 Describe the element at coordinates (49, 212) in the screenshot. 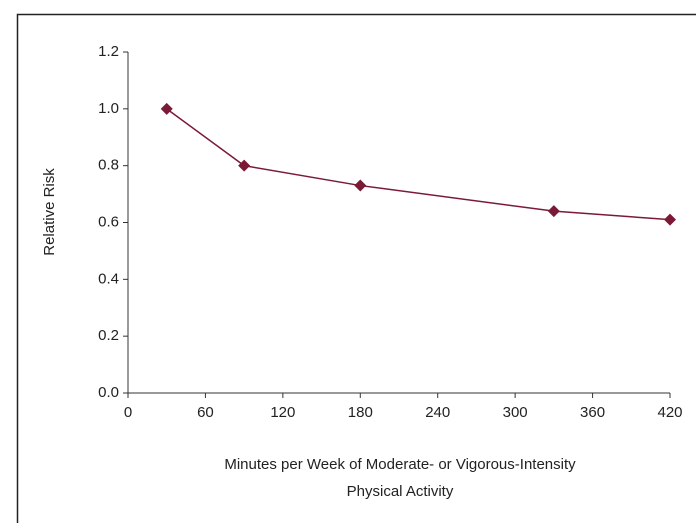

I see `y-axis-label: Relative Risk` at that location.